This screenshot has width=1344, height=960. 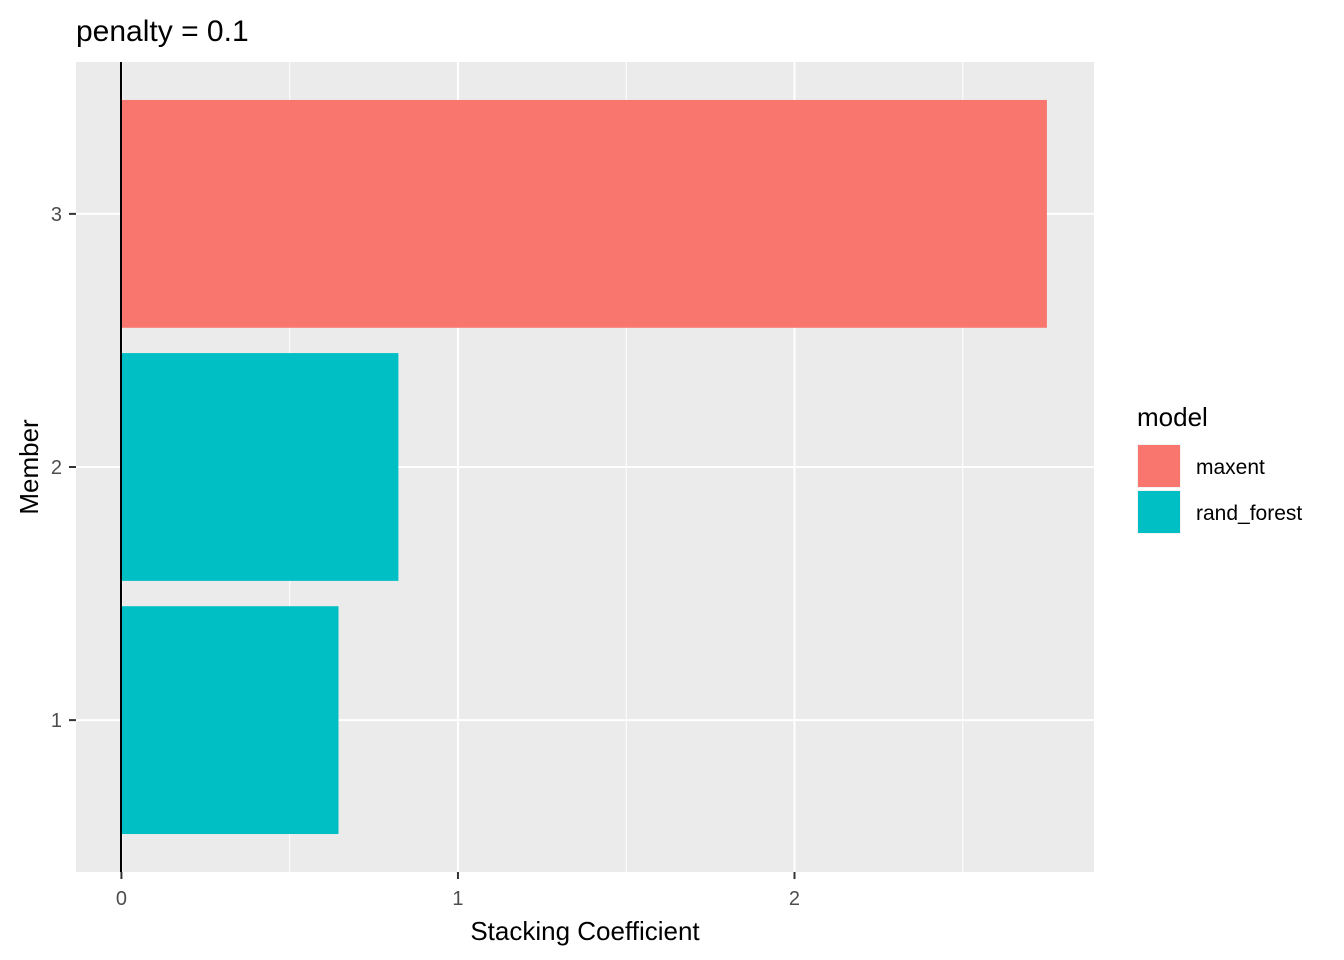 I want to click on y-tick-label: 2, so click(x=56, y=468).